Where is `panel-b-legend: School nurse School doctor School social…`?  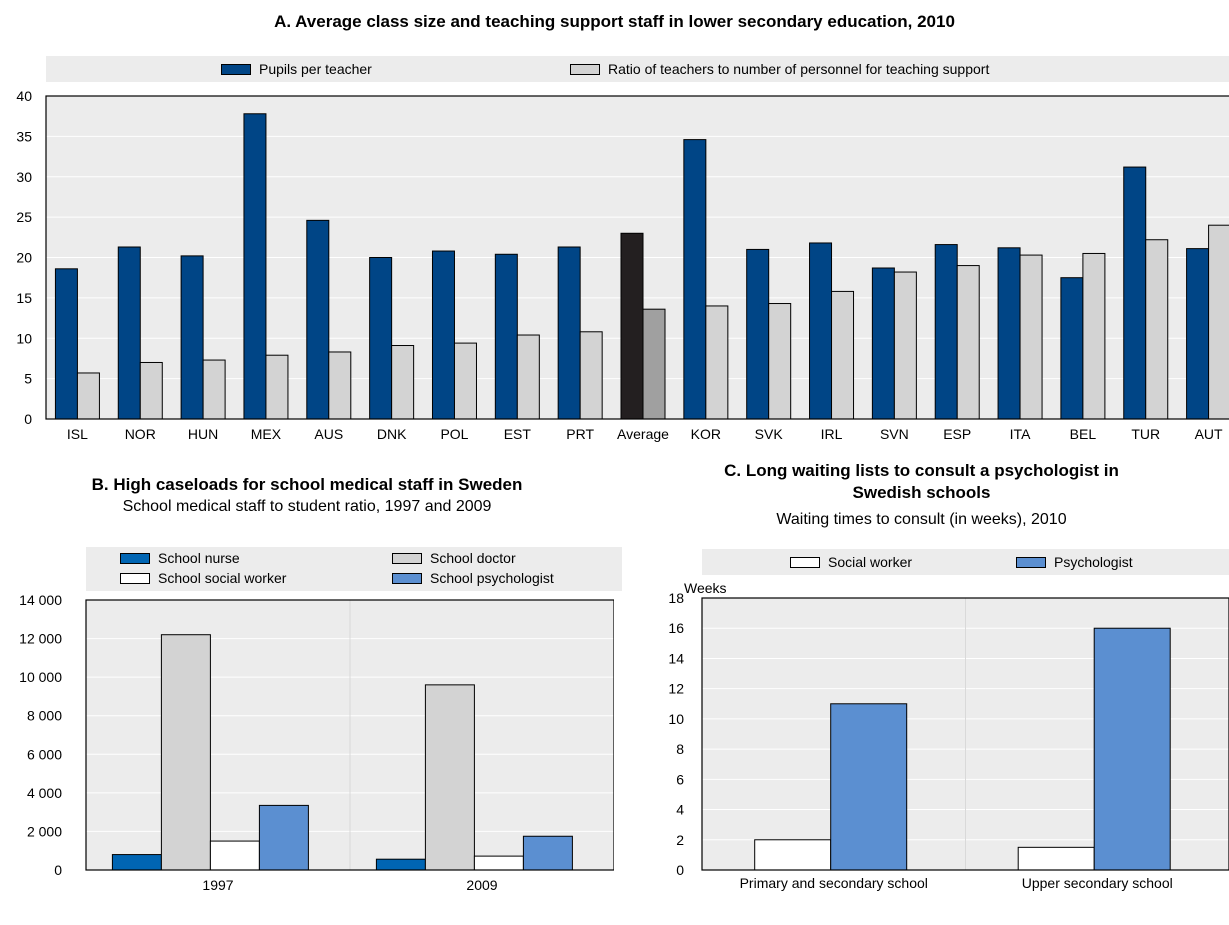 panel-b-legend: School nurse School doctor School social… is located at coordinates (354, 569).